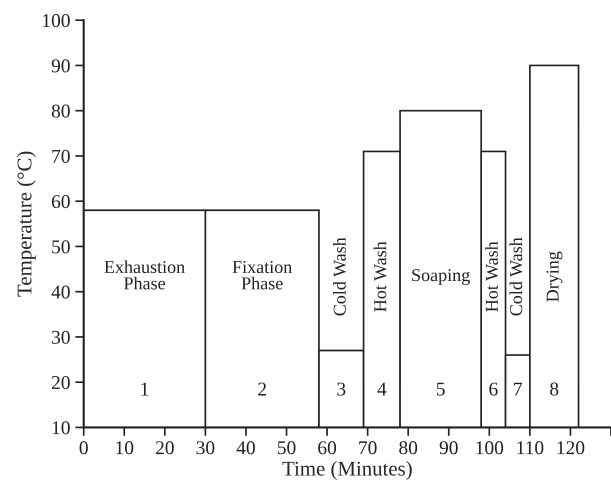 The image size is (611, 493). I want to click on annotation: 4, so click(381, 389).